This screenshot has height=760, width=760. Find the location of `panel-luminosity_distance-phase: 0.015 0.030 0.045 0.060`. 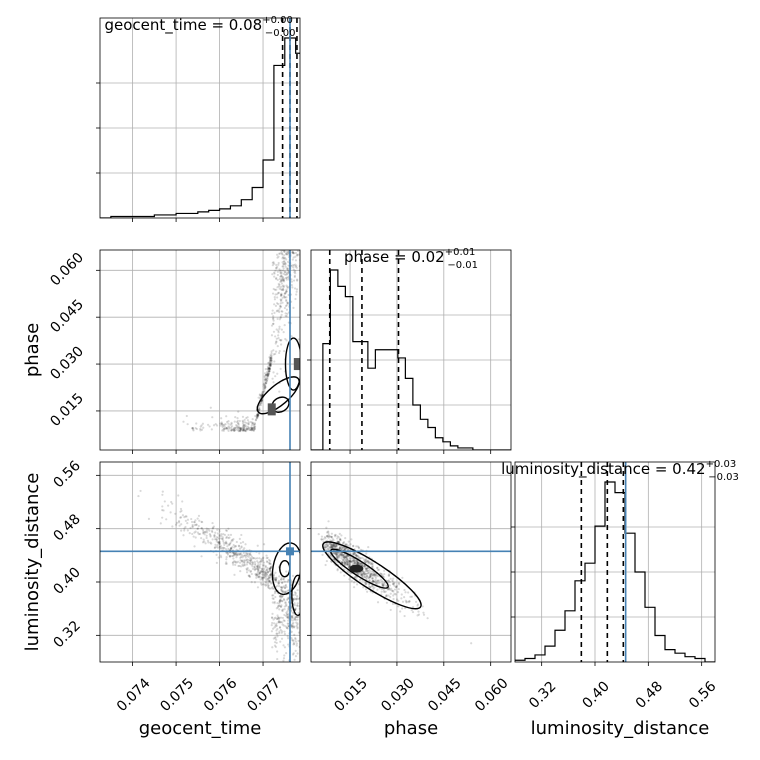

panel-luminosity_distance-phase: 0.015 0.030 0.045 0.060 is located at coordinates (409, 588).